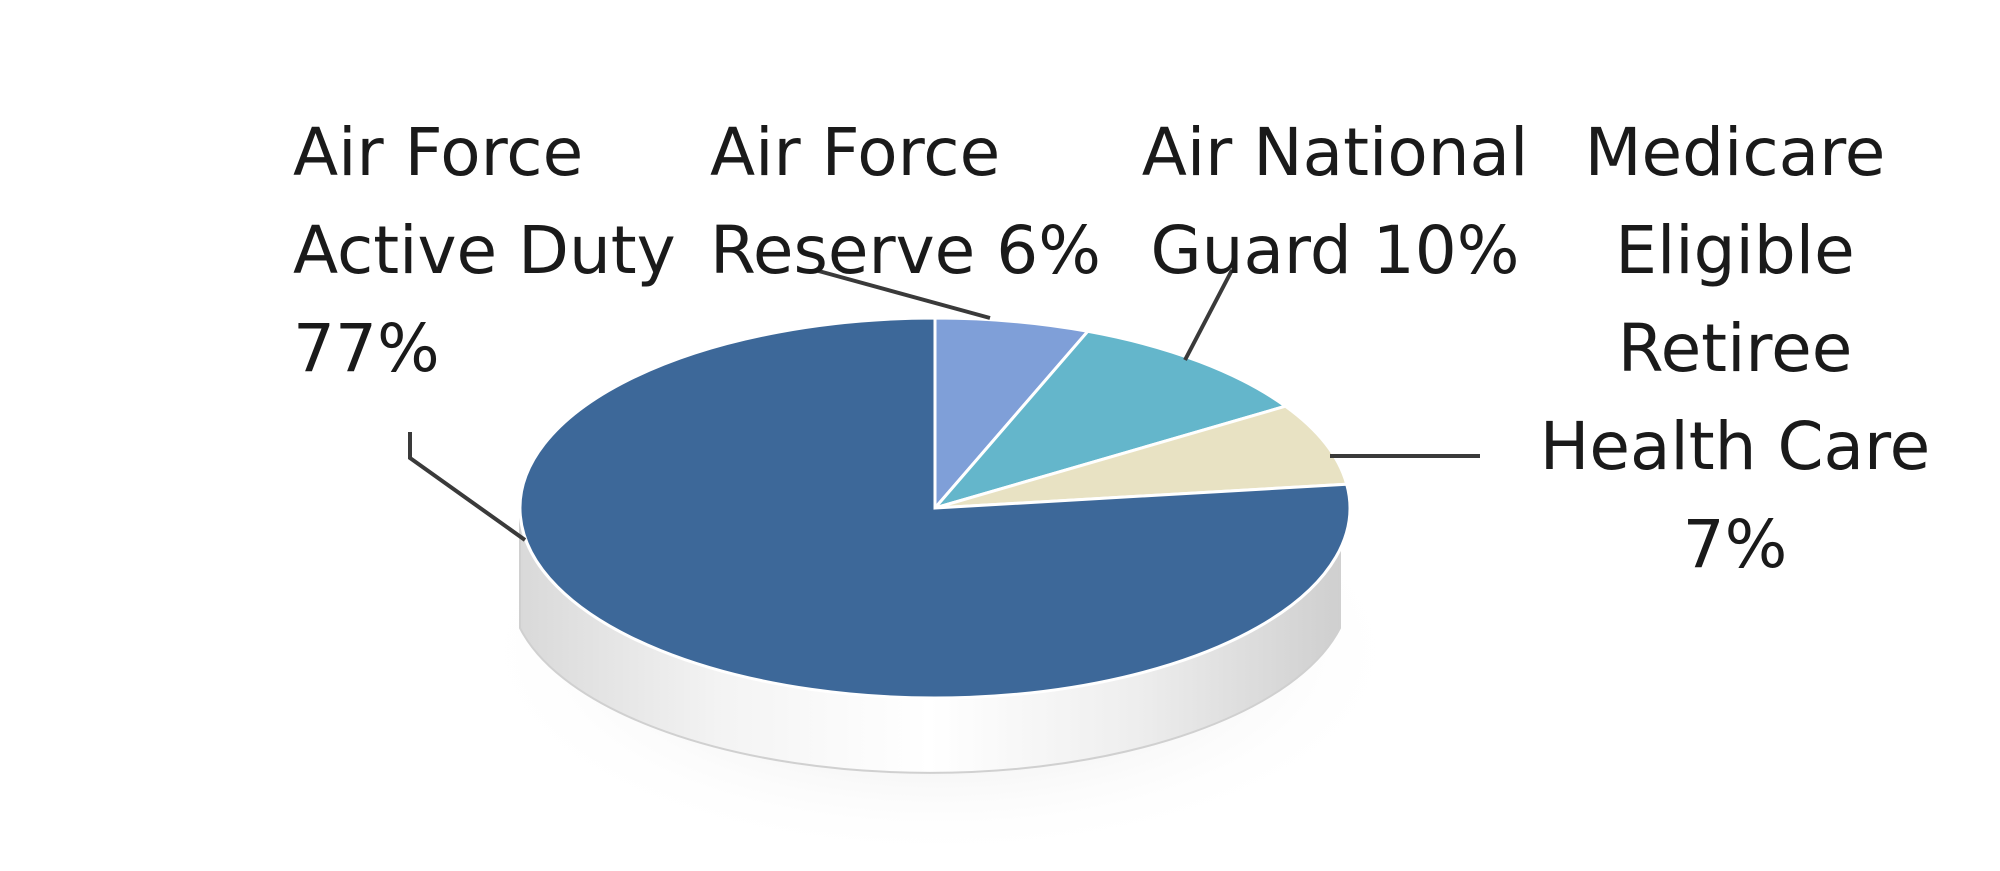 The image size is (2000, 871). I want to click on data-label-line: Health Care, so click(1735, 446).